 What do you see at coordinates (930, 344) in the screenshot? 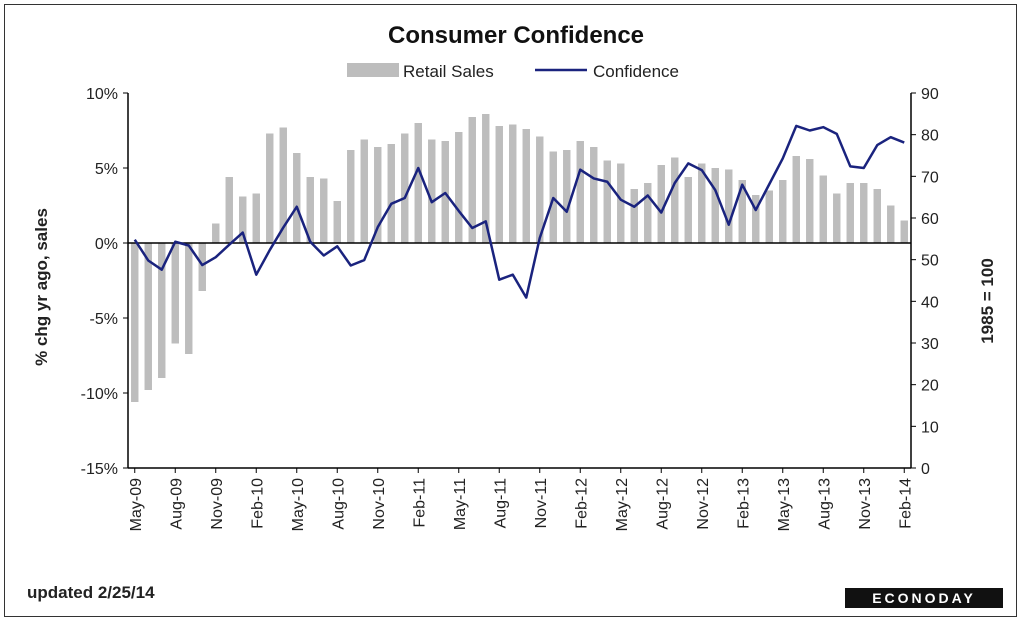
I see `right-tick-label: 30` at bounding box center [930, 344].